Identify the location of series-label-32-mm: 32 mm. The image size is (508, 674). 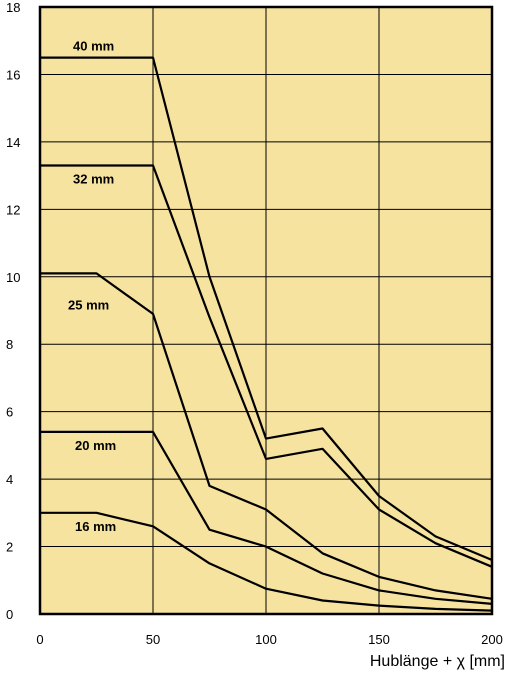
(93, 178).